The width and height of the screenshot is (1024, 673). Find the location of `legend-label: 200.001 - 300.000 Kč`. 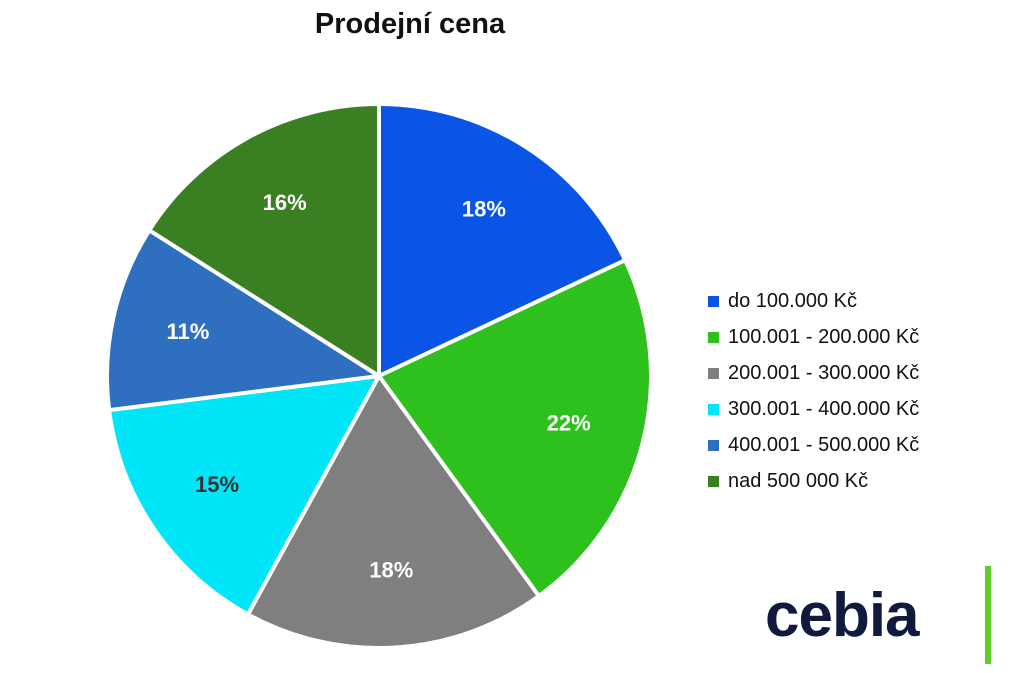

legend-label: 200.001 - 300.000 Kč is located at coordinates (824, 372).